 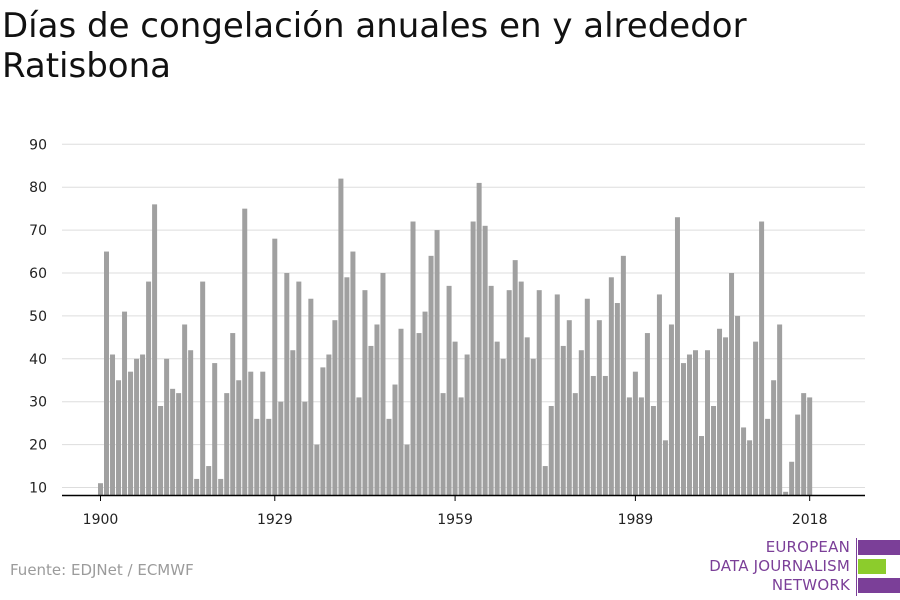 I want to click on y-tick-label: 40, so click(x=38, y=360).